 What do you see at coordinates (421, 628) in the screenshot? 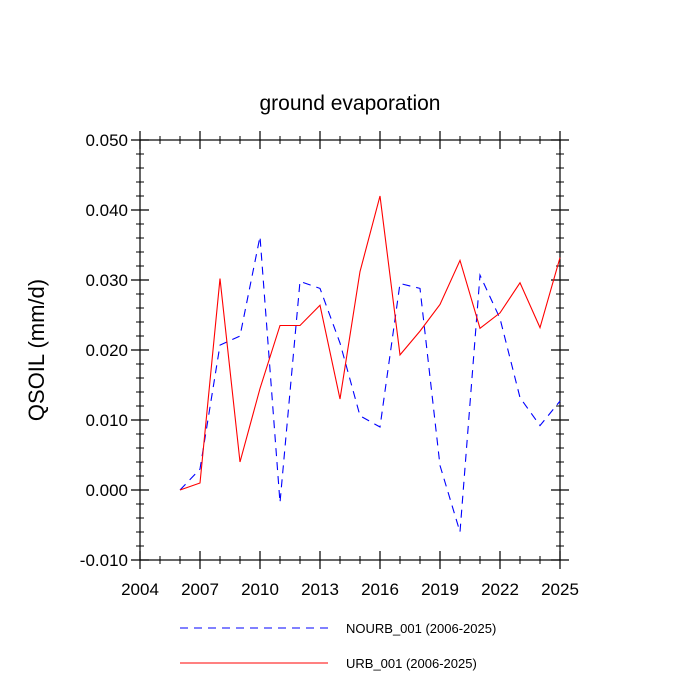
I see `legend-label: NOURB_001 (2006-2025)` at bounding box center [421, 628].